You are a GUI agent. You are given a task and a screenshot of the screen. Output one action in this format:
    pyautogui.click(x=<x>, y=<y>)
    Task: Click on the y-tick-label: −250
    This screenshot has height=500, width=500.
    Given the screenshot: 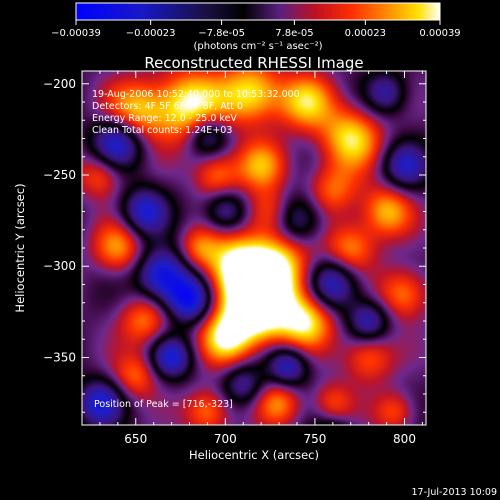 What is the action you would take?
    pyautogui.click(x=59, y=175)
    